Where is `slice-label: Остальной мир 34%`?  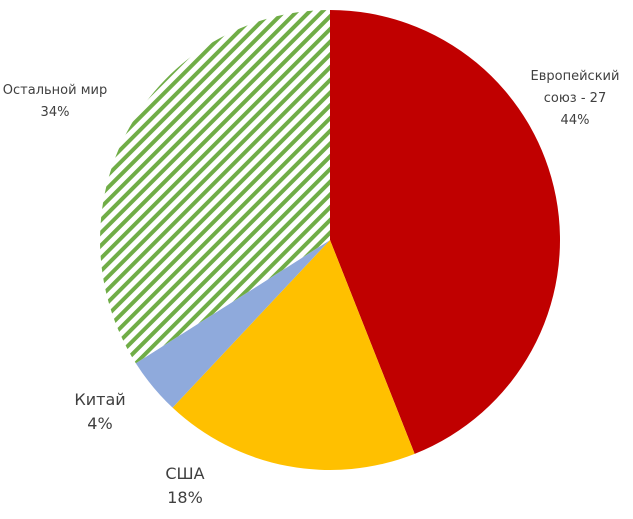
slice-label: Остальной мир 34% is located at coordinates (55, 102).